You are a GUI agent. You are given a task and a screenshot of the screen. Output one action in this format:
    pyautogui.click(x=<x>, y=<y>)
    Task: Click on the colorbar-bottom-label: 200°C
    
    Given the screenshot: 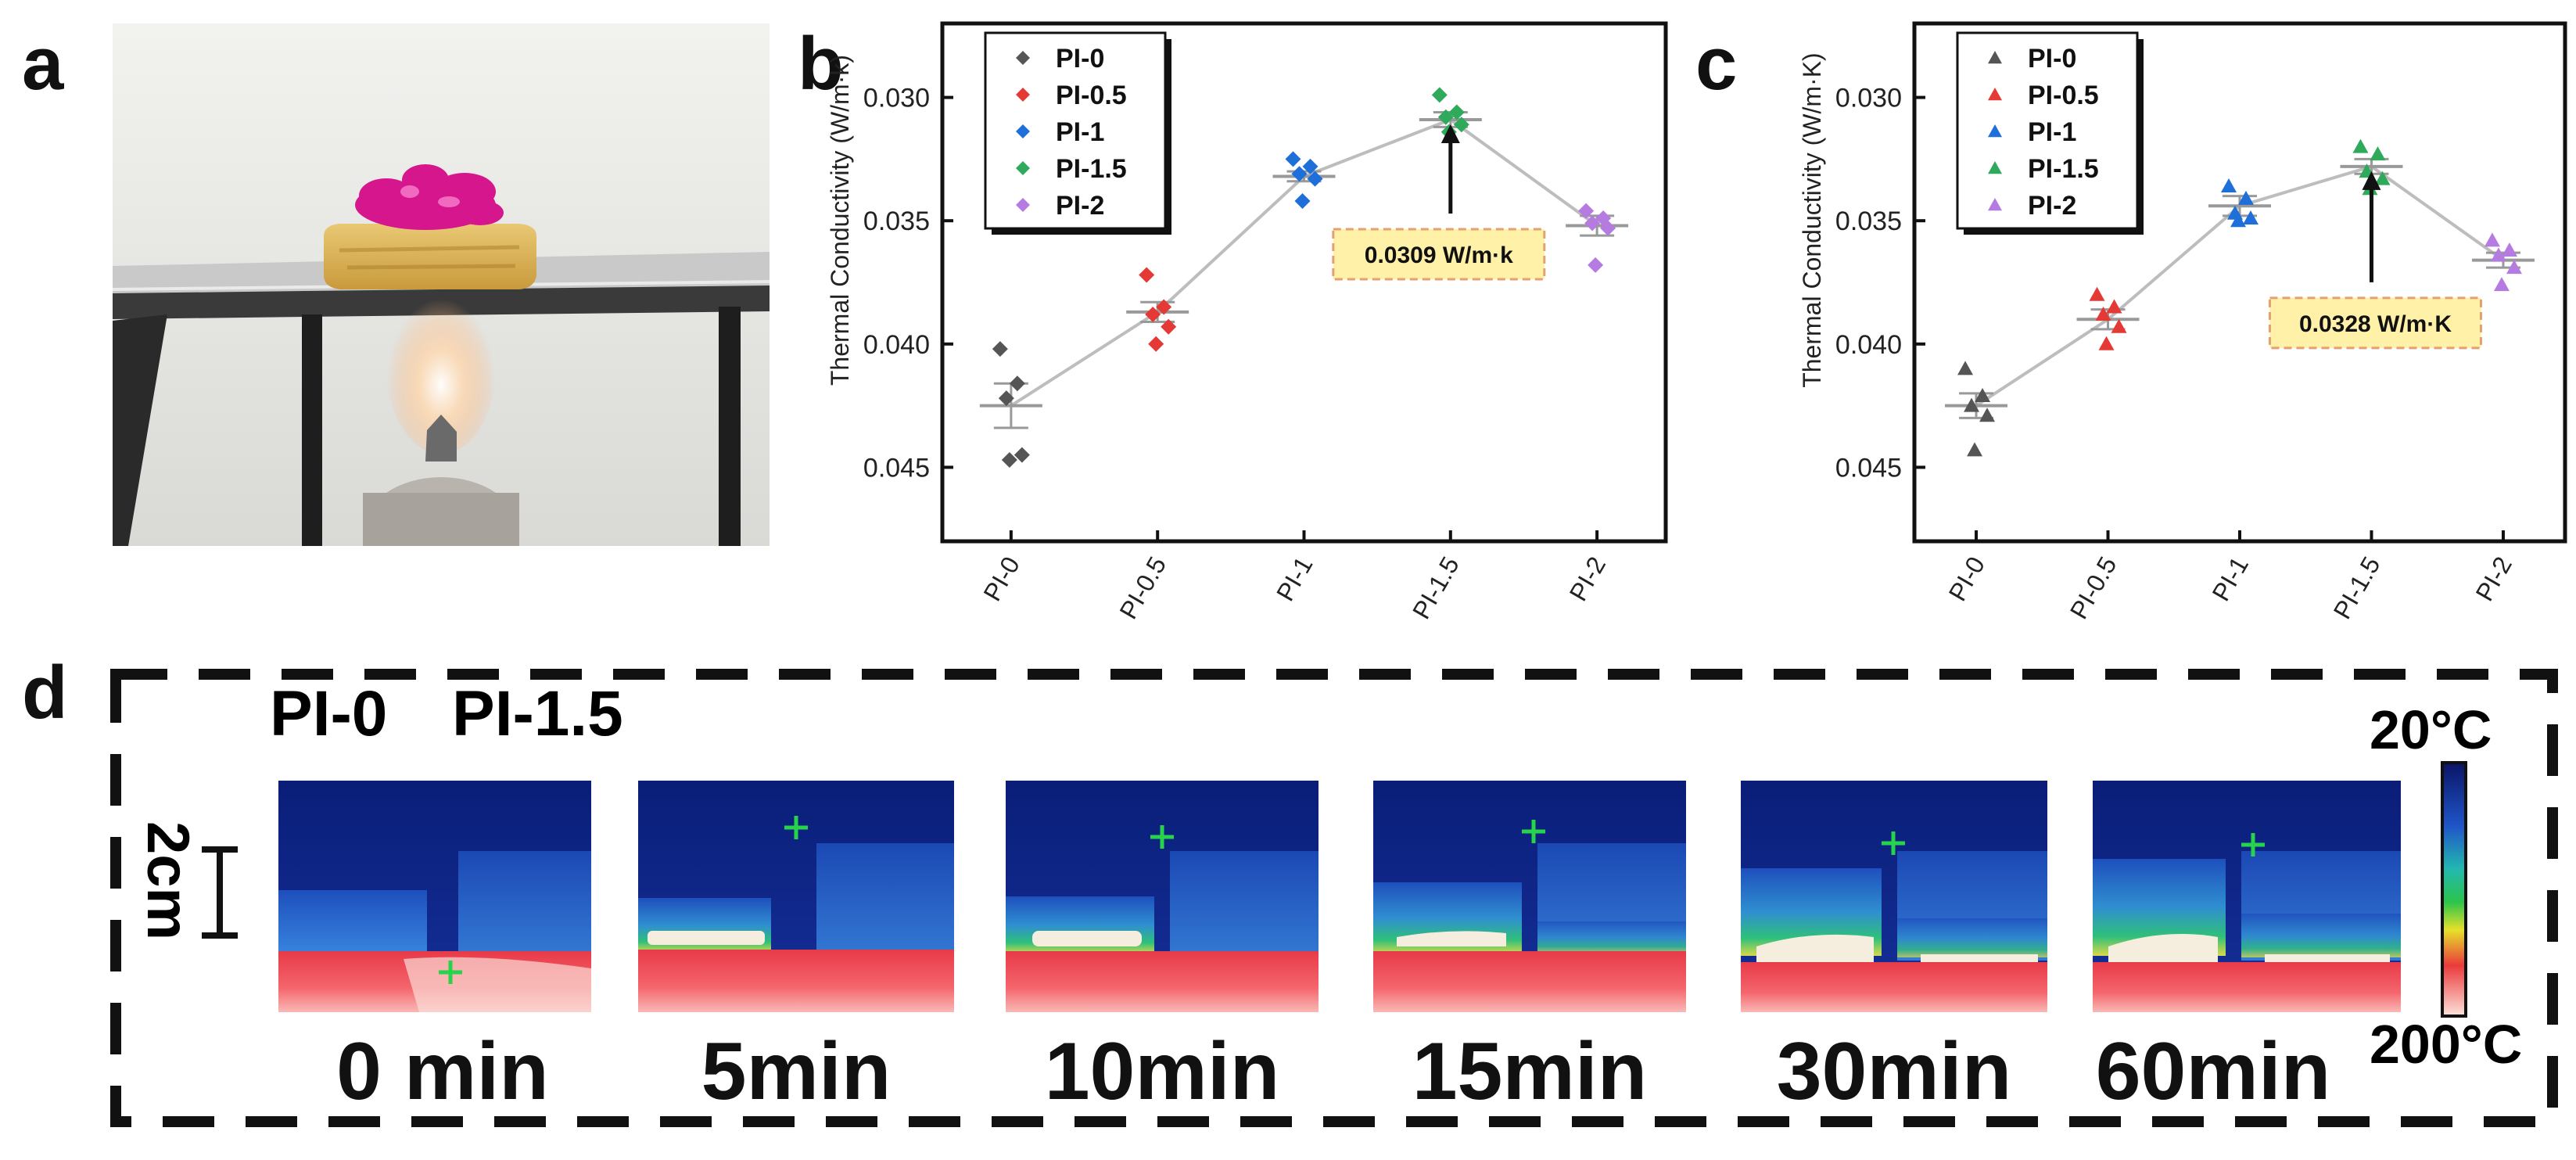 What is the action you would take?
    pyautogui.click(x=2446, y=1044)
    